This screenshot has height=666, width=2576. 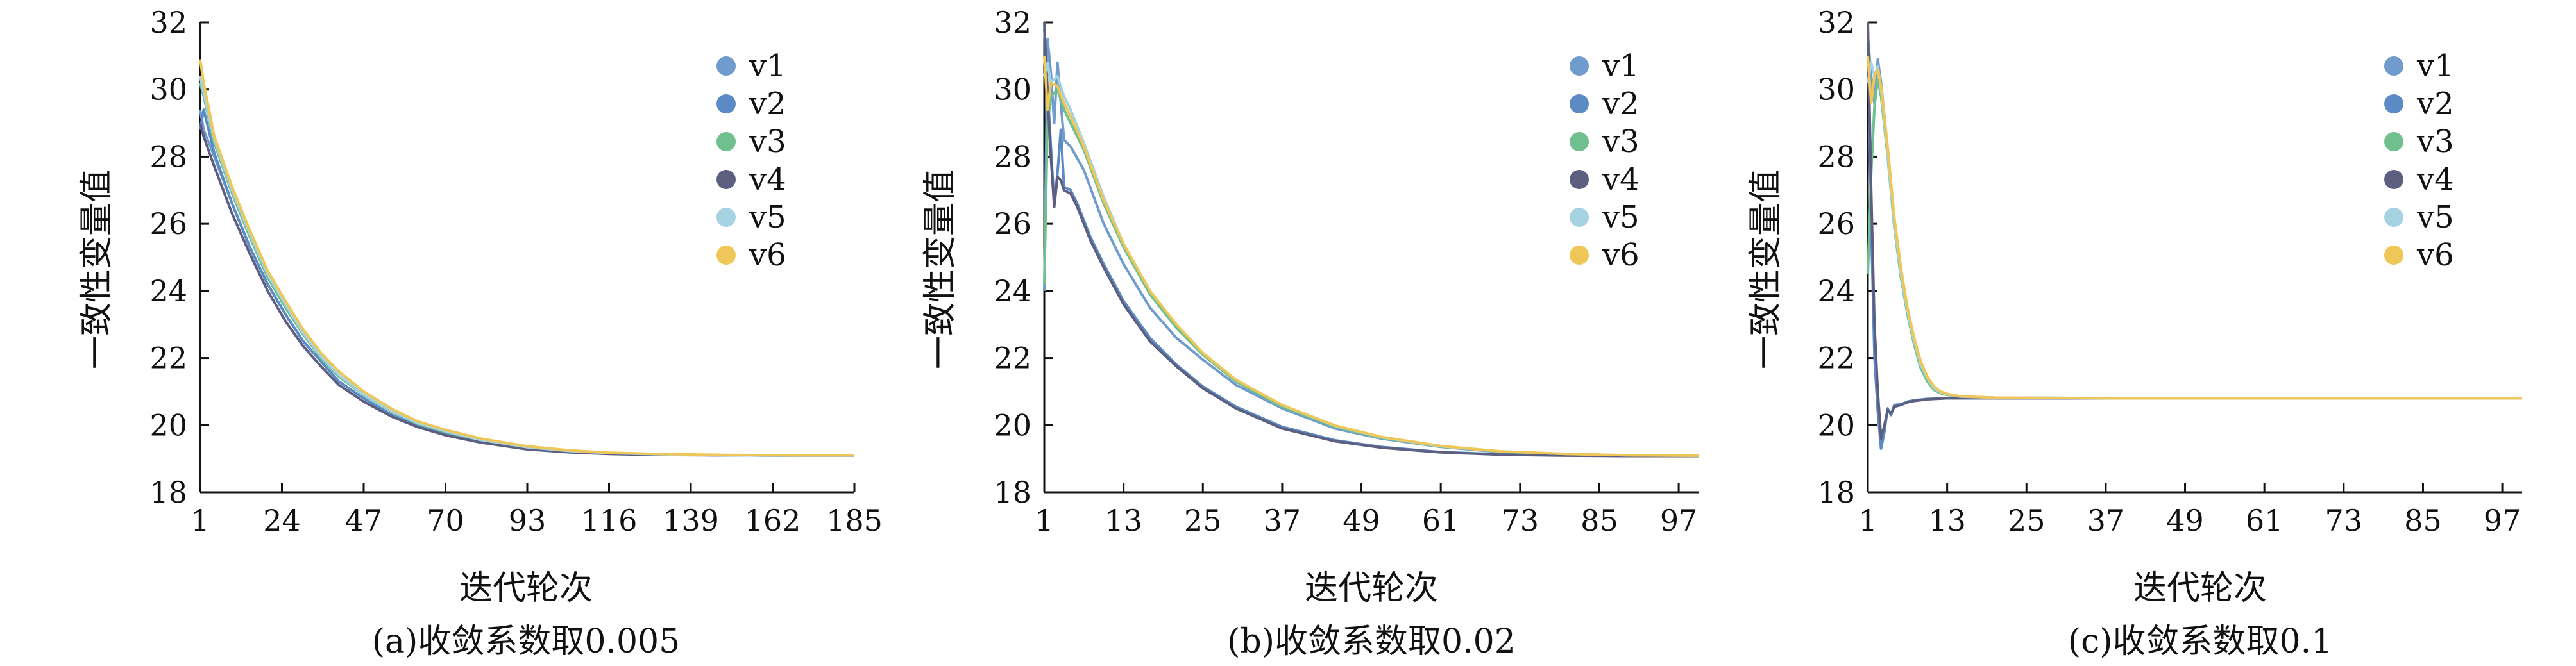 What do you see at coordinates (1044, 520) in the screenshot?
I see `panel-b-xtick-label: 1` at bounding box center [1044, 520].